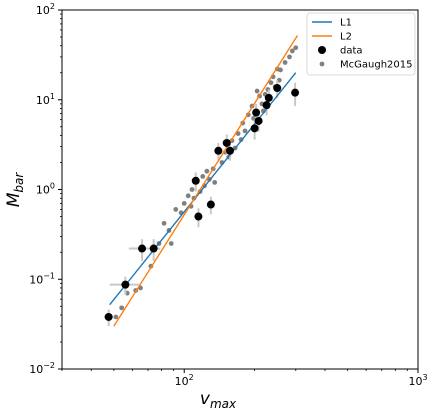 The image size is (436, 411). What do you see at coordinates (42, 368) in the screenshot?
I see `y-tick-label: 10⁻²` at bounding box center [42, 368].